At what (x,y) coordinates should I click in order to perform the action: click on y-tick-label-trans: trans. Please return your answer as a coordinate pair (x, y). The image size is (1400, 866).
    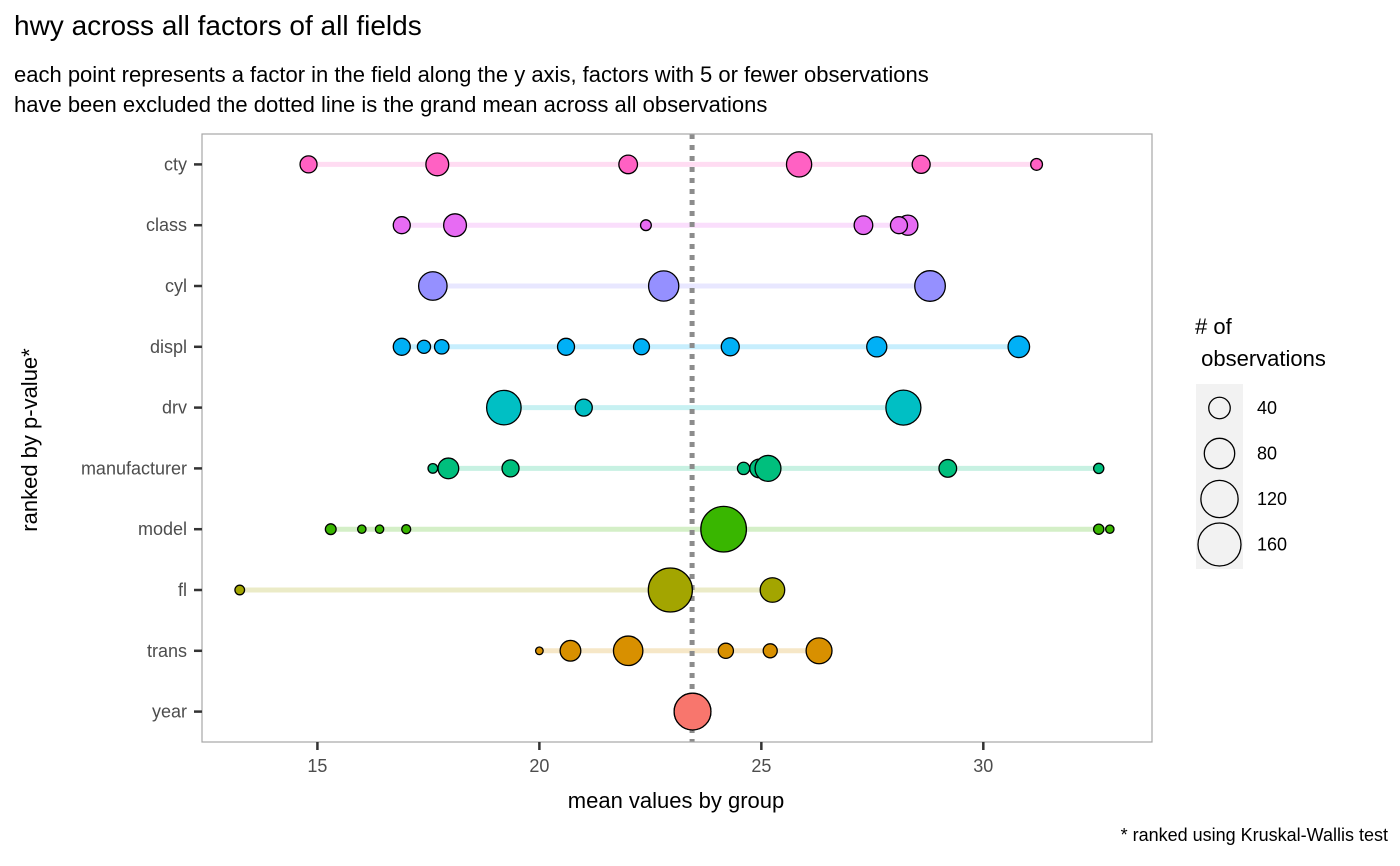
    Looking at the image, I should click on (167, 651).